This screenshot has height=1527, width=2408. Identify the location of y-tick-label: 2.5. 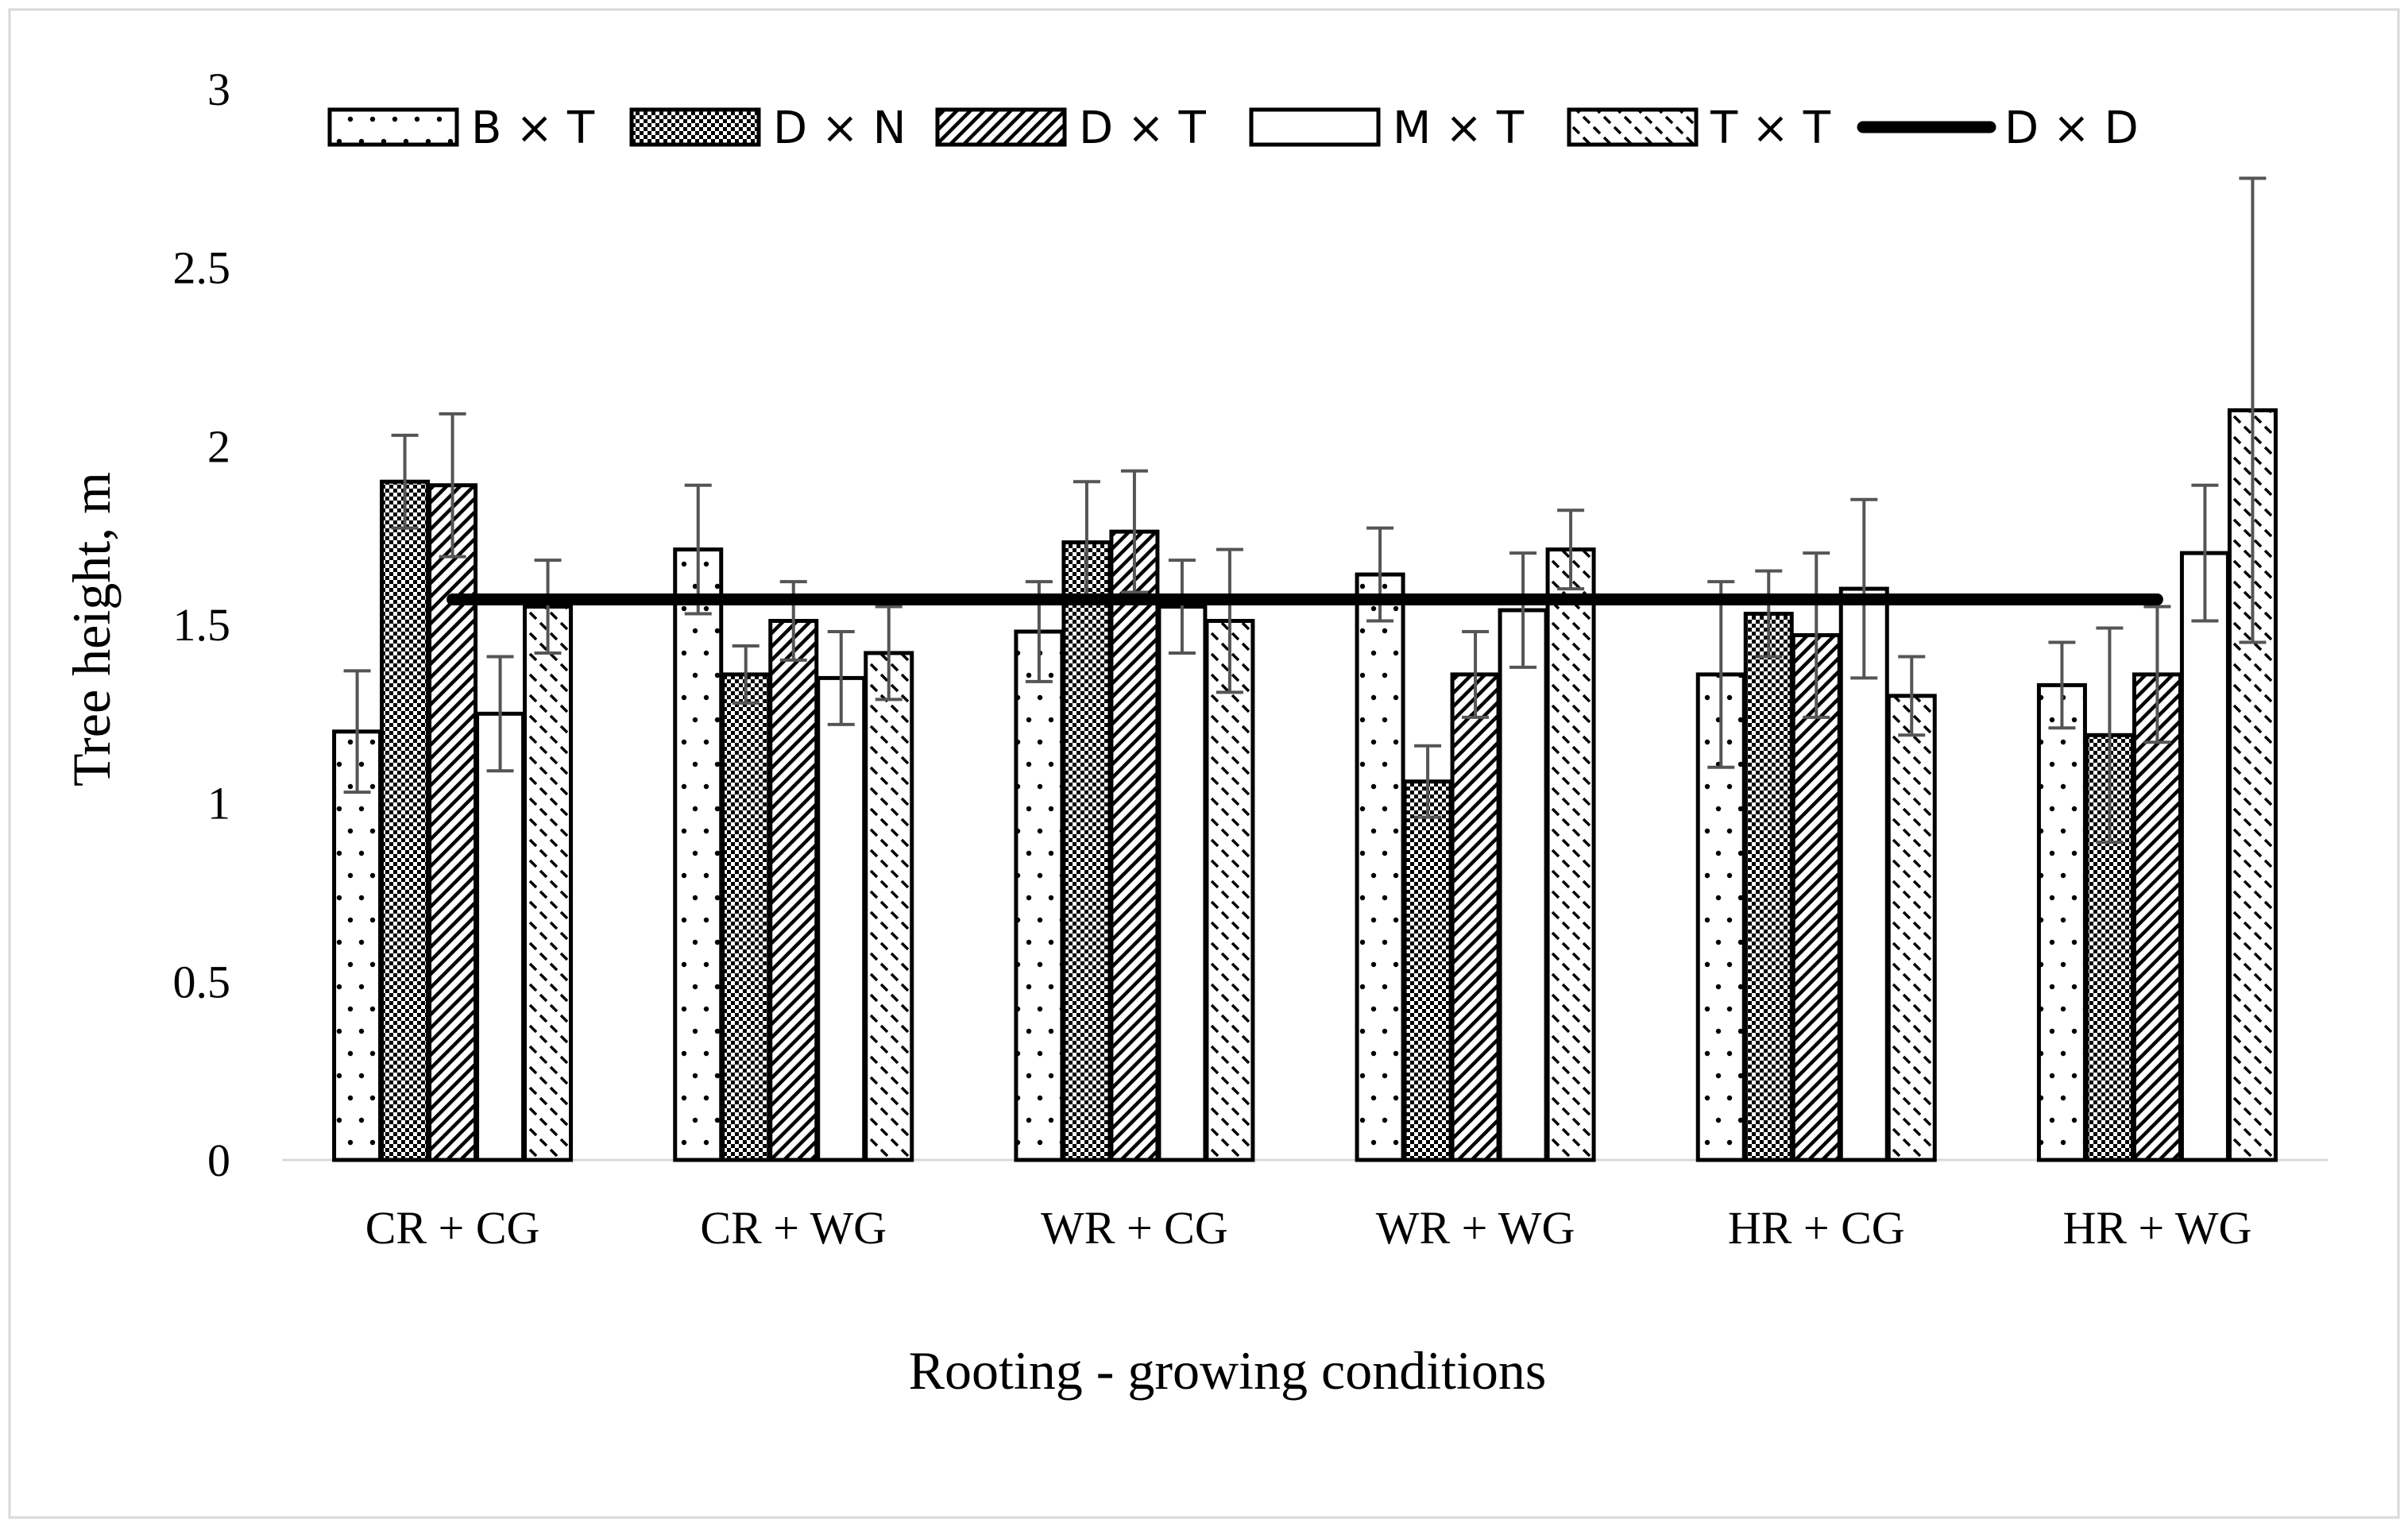
(202, 268).